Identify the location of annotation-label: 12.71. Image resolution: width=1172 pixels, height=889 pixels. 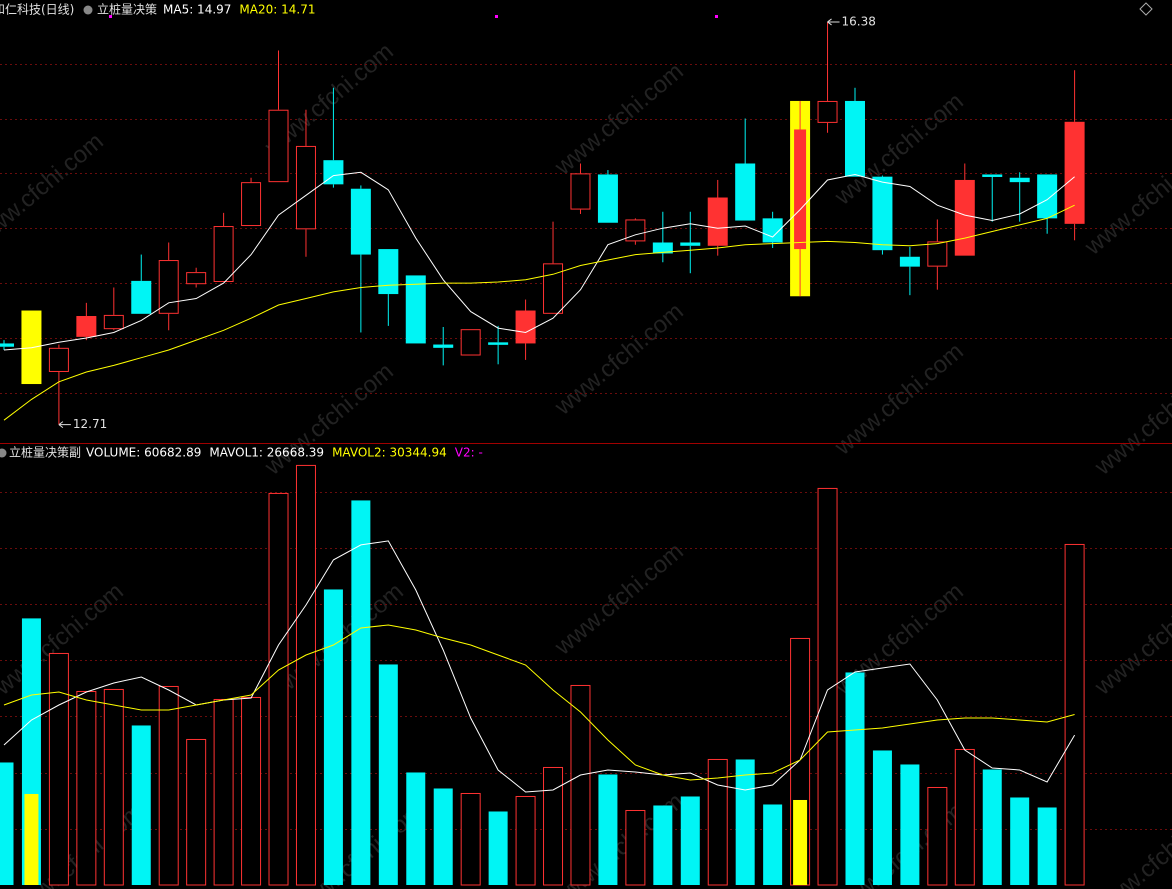
(90, 424).